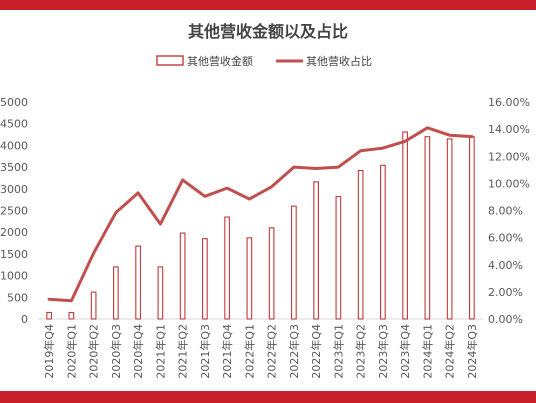  What do you see at coordinates (183, 351) in the screenshot?
I see `x-tick-label: 2021年Q2` at bounding box center [183, 351].